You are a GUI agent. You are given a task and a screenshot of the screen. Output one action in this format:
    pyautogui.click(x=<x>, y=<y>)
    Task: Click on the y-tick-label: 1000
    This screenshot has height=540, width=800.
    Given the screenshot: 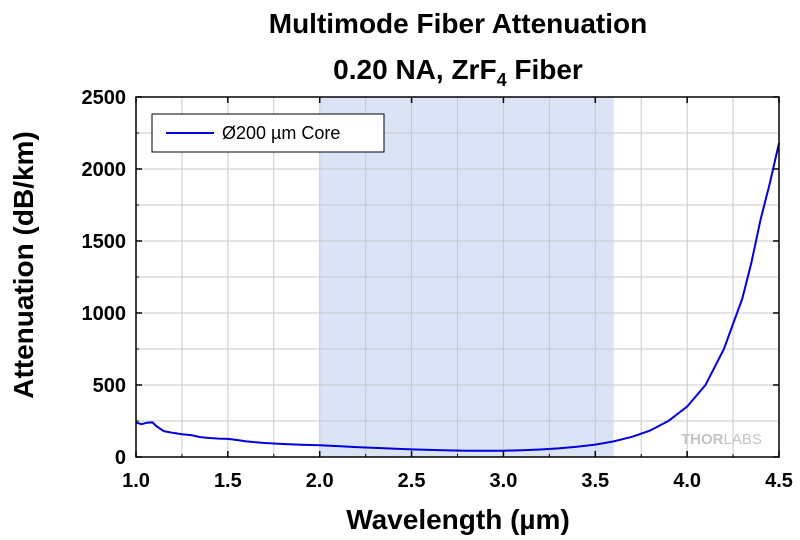 What is the action you would take?
    pyautogui.click(x=104, y=314)
    